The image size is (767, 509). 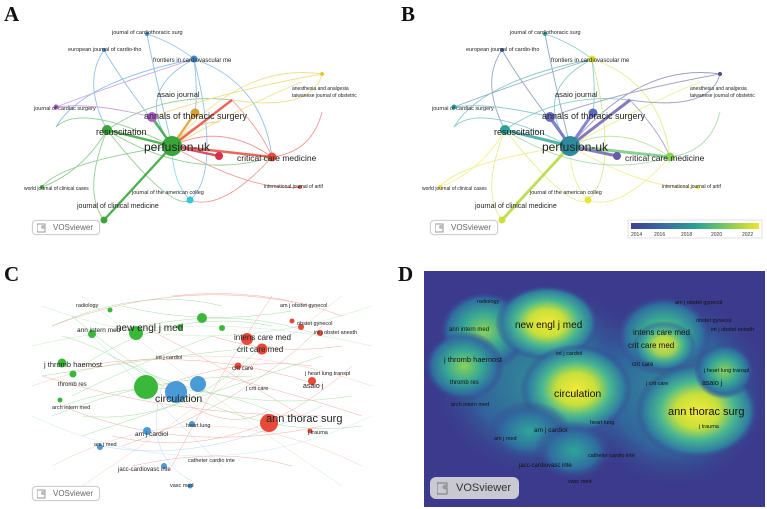 What do you see at coordinates (716, 235) in the screenshot?
I see `scale-tick: 2020` at bounding box center [716, 235].